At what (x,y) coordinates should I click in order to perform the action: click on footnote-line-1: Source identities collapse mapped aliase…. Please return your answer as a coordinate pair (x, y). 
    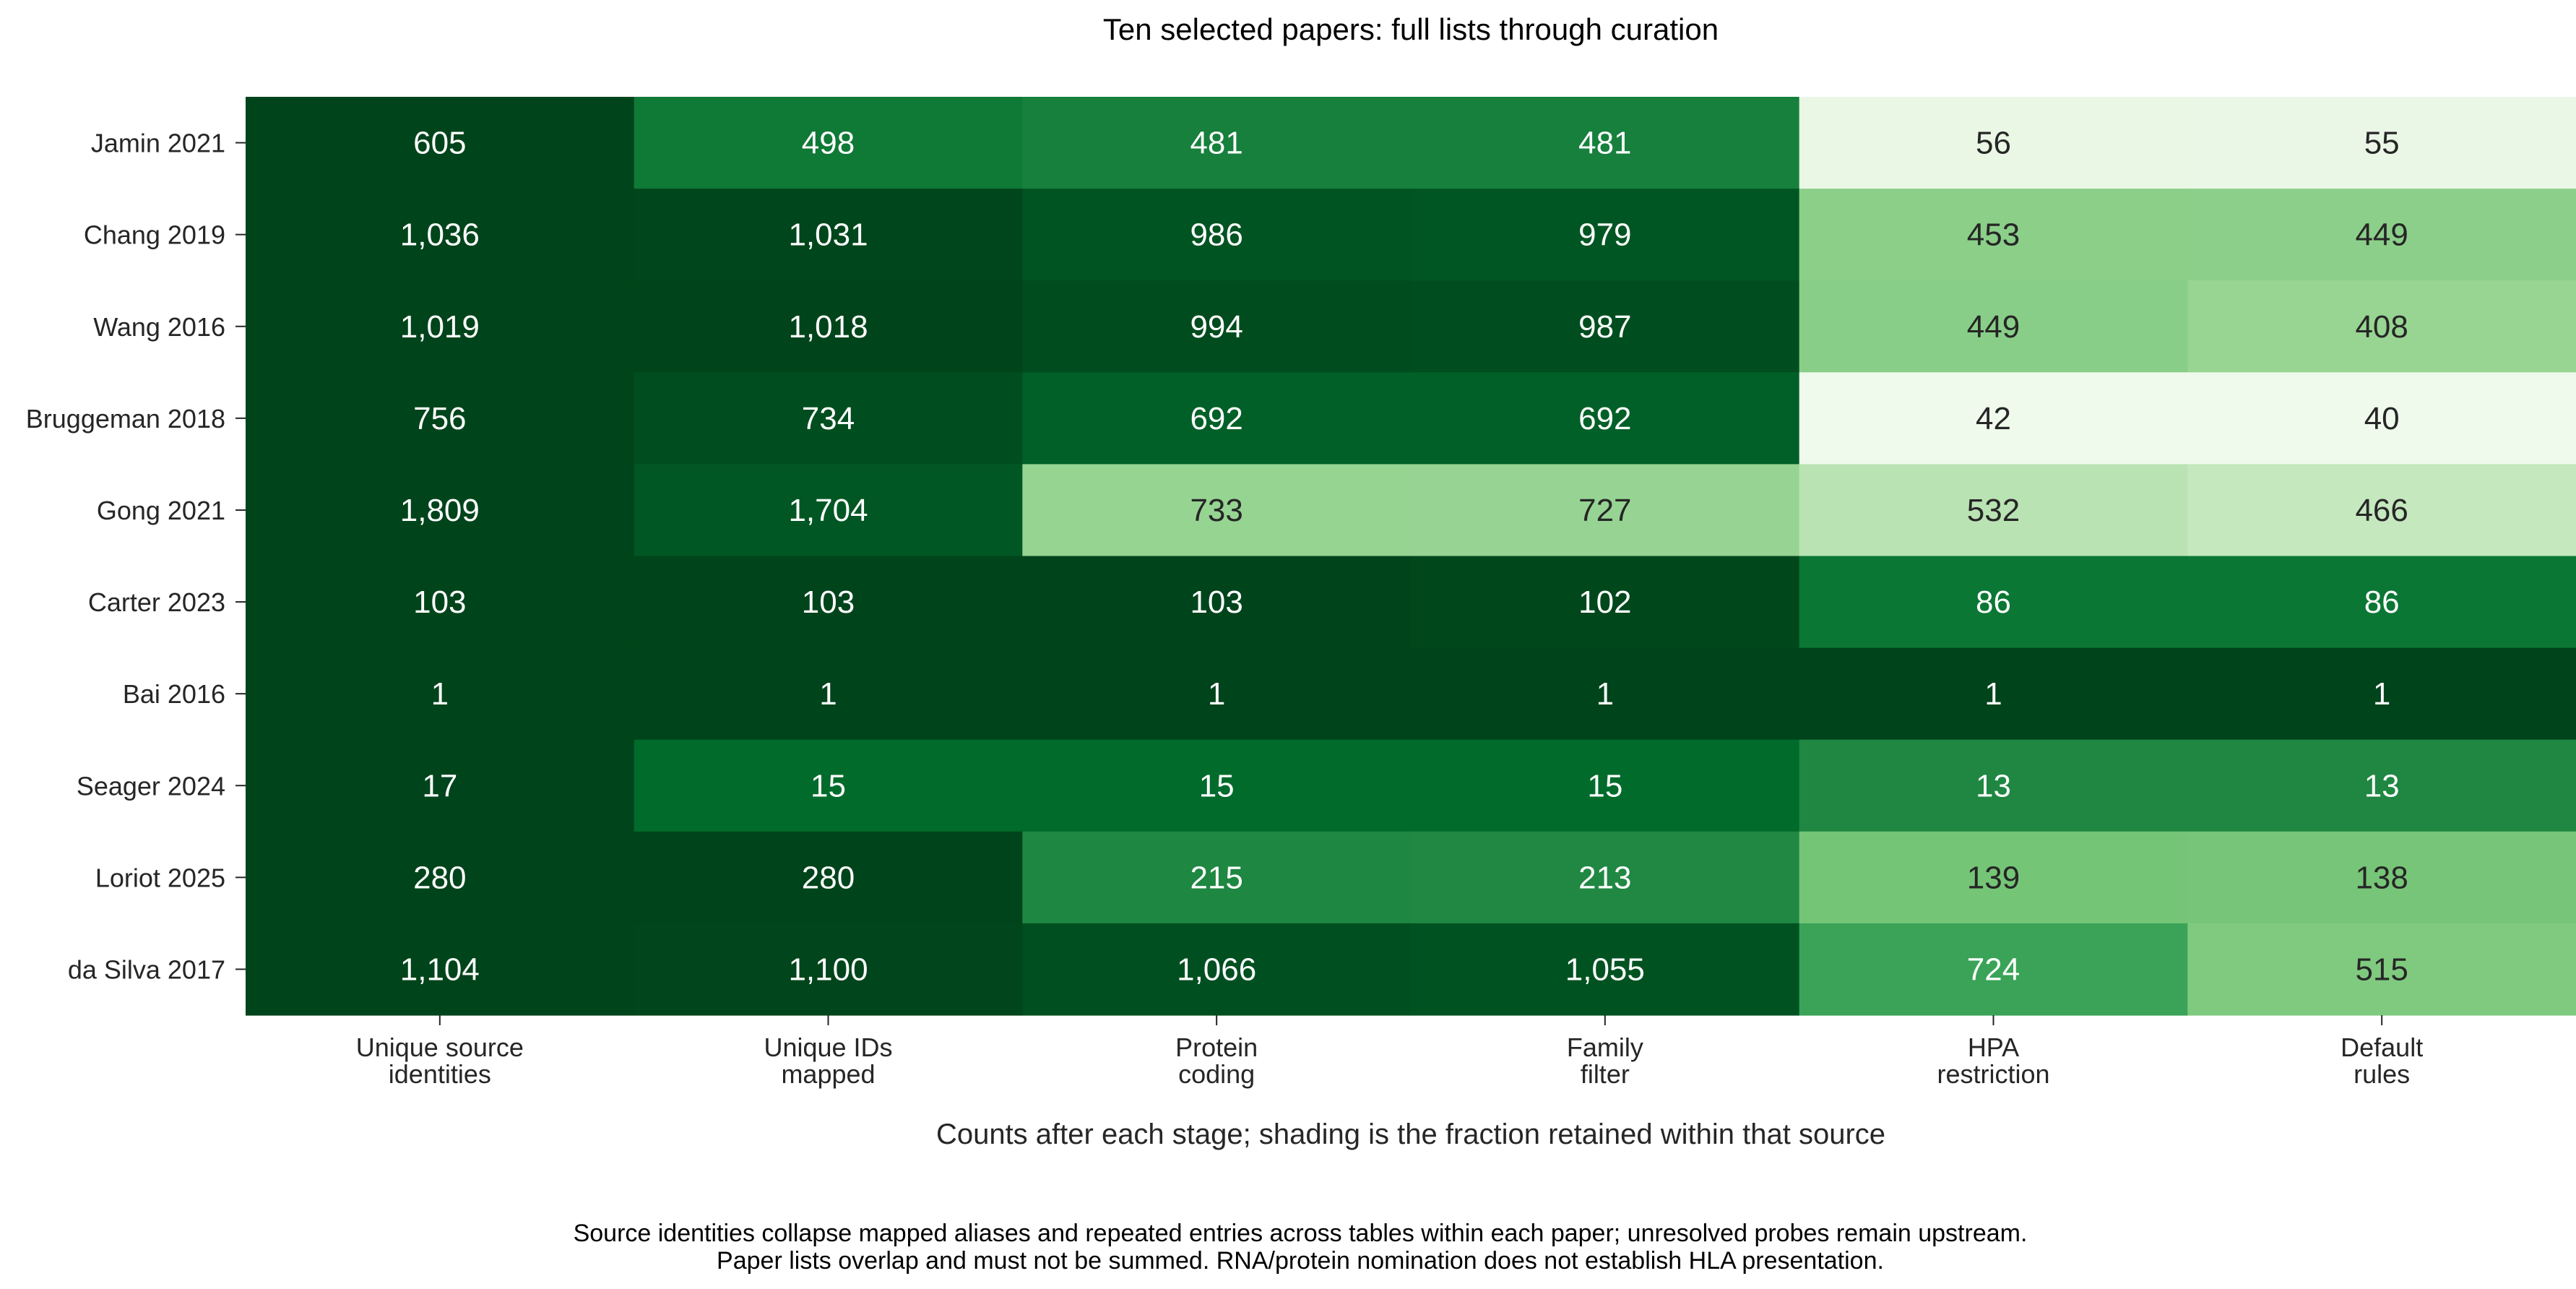
    Looking at the image, I should click on (1301, 1233).